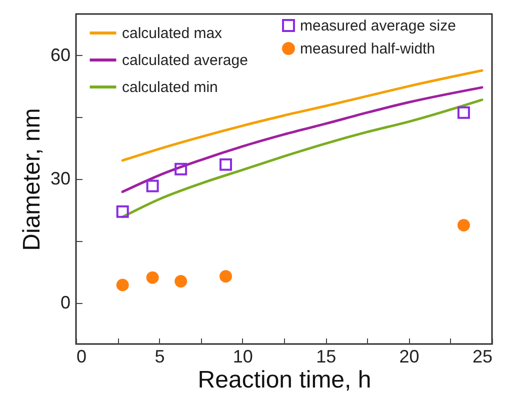  I want to click on legend-label: calculated min, so click(170, 87).